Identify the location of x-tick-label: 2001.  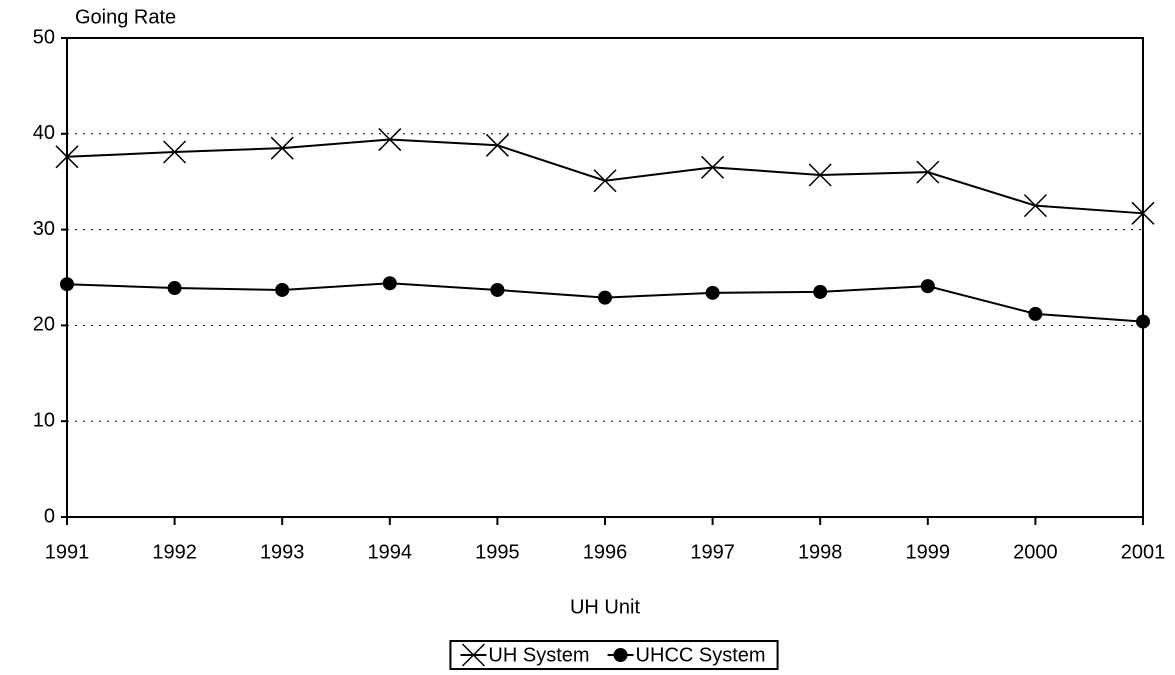
(1143, 552).